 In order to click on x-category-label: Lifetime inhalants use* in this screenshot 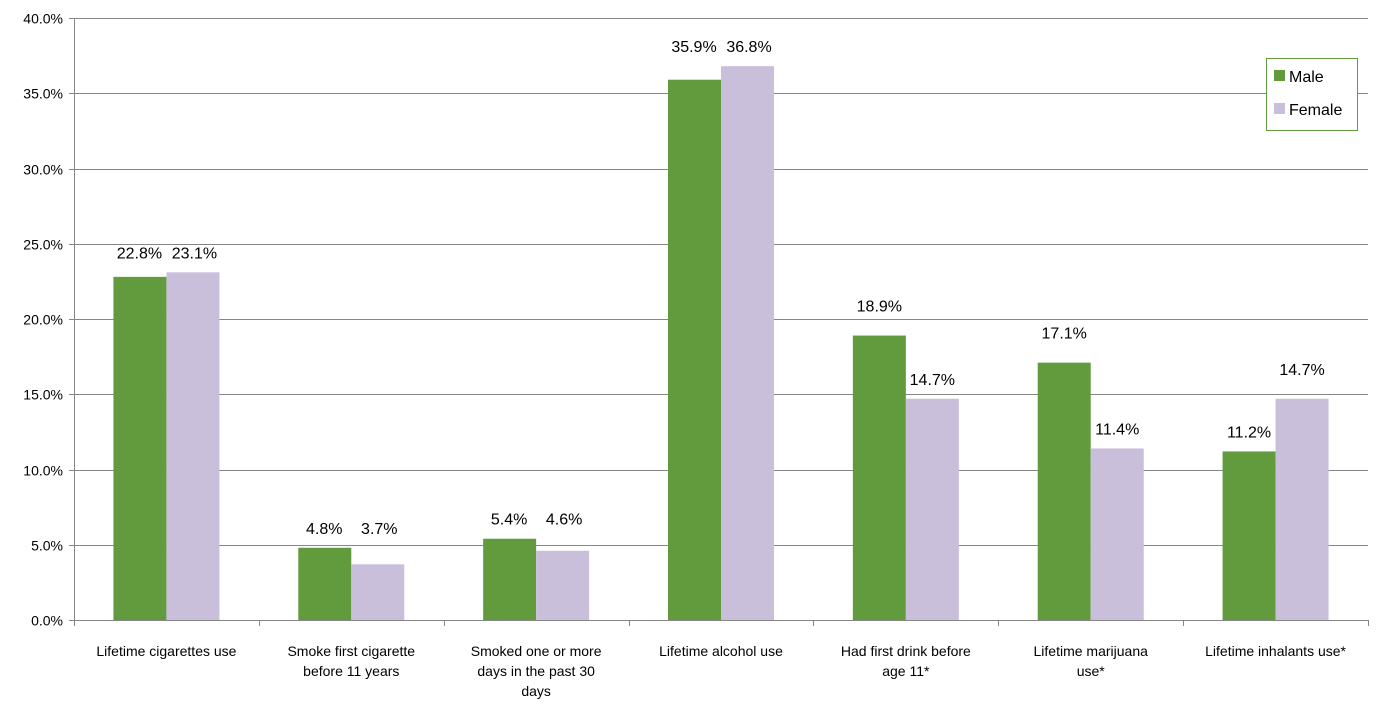, I will do `click(1275, 651)`.